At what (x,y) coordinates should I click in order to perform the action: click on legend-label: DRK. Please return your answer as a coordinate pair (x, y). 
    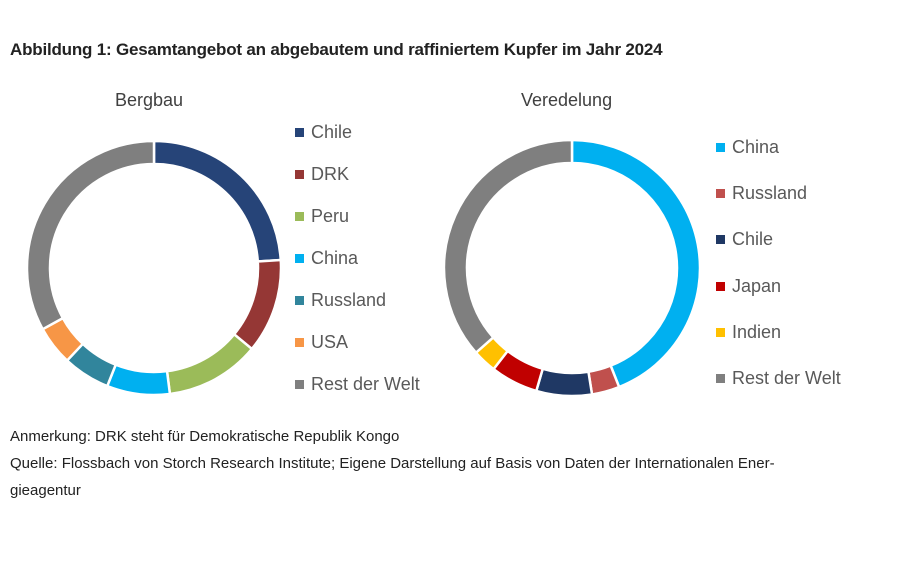
    Looking at the image, I should click on (330, 174).